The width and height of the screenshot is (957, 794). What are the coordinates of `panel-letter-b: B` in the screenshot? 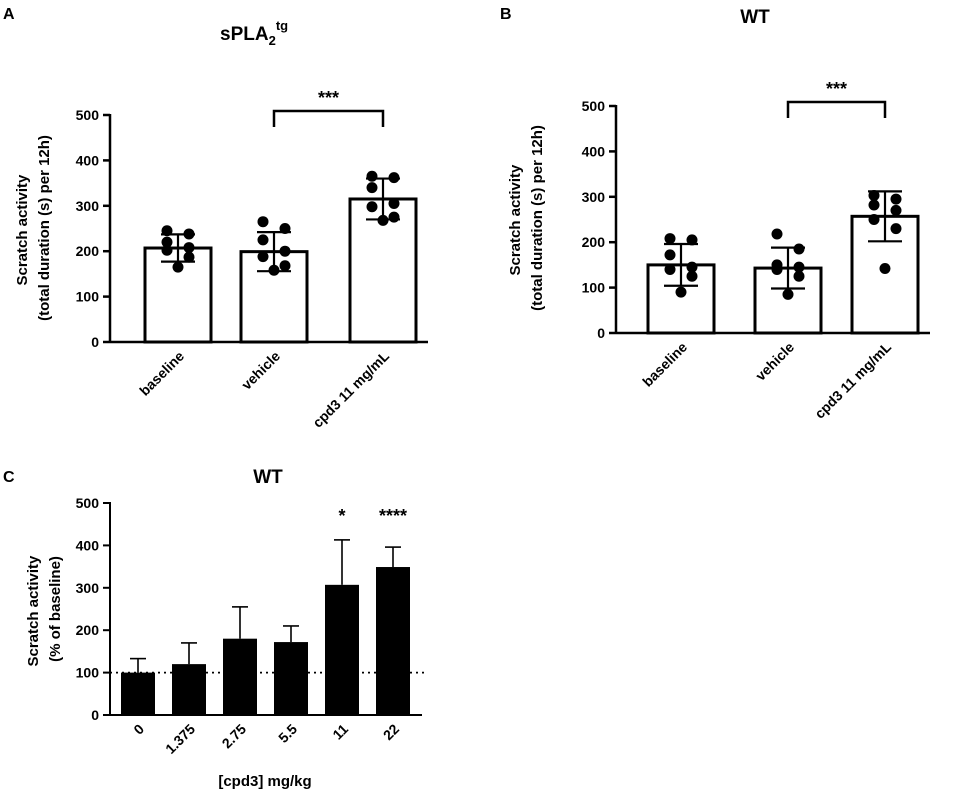 It's located at (506, 14).